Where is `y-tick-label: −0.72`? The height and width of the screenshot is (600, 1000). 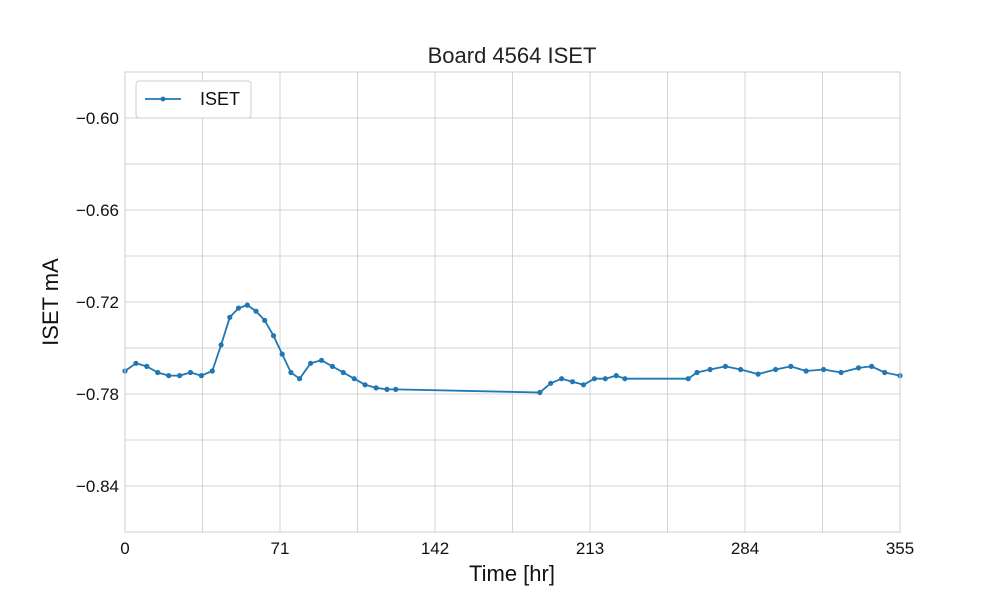 y-tick-label: −0.72 is located at coordinates (97, 302).